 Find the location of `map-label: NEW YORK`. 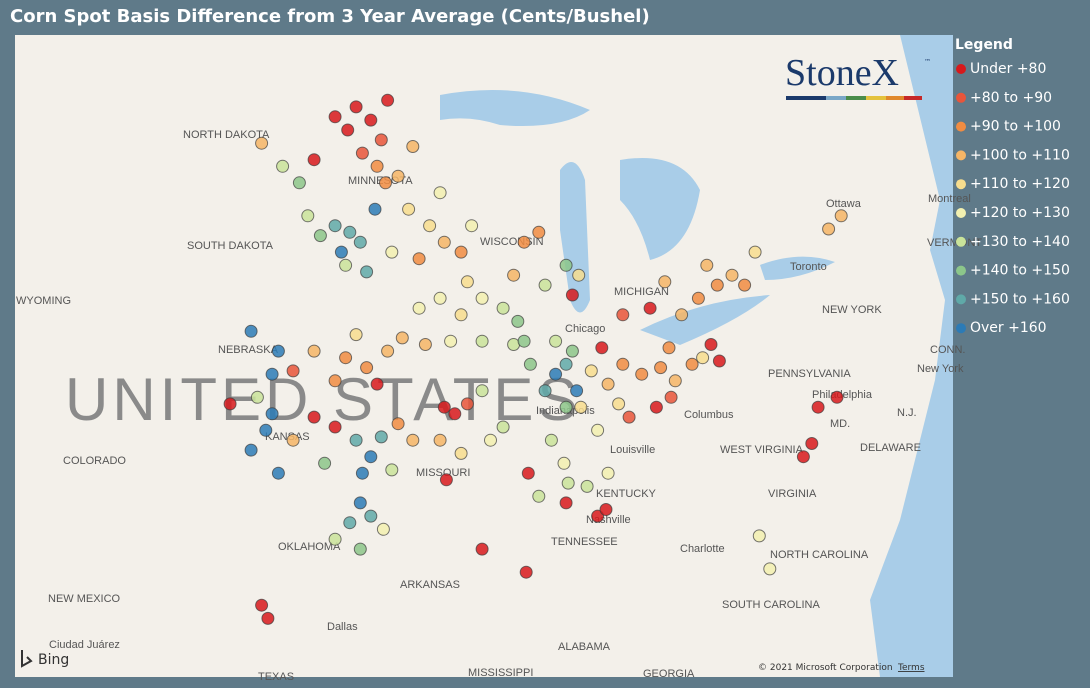

map-label: NEW YORK is located at coordinates (852, 310).